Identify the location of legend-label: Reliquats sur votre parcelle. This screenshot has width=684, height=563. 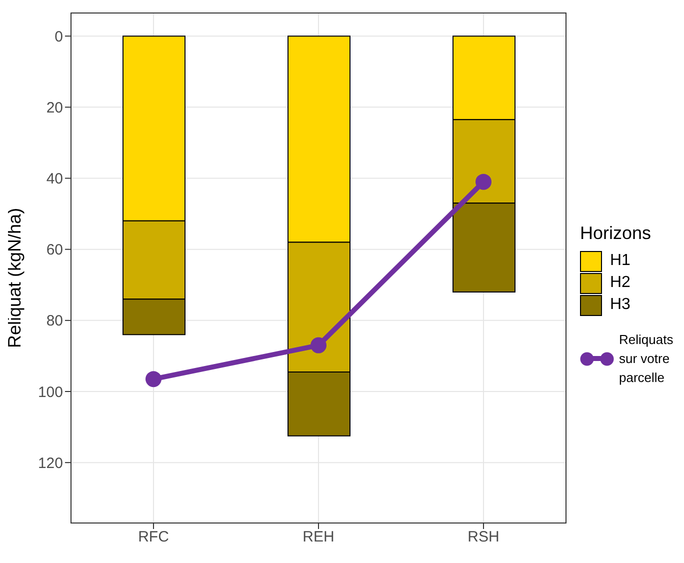
(646, 359).